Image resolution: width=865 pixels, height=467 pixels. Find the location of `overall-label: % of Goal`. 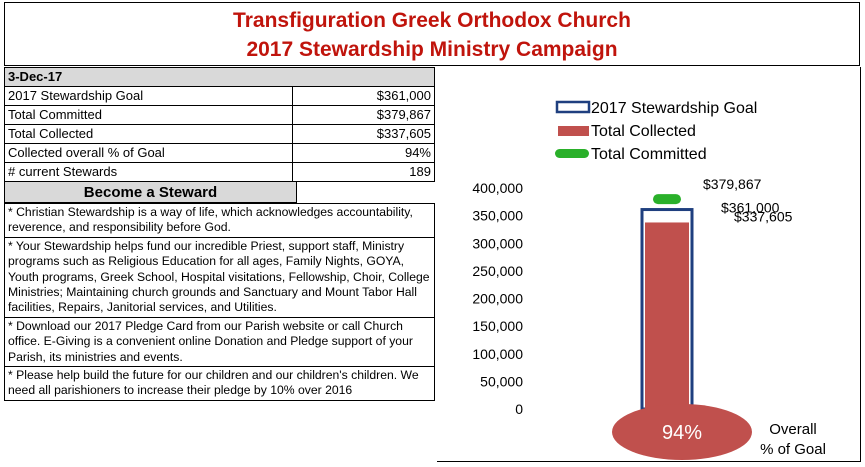

overall-label: % of Goal is located at coordinates (793, 449).